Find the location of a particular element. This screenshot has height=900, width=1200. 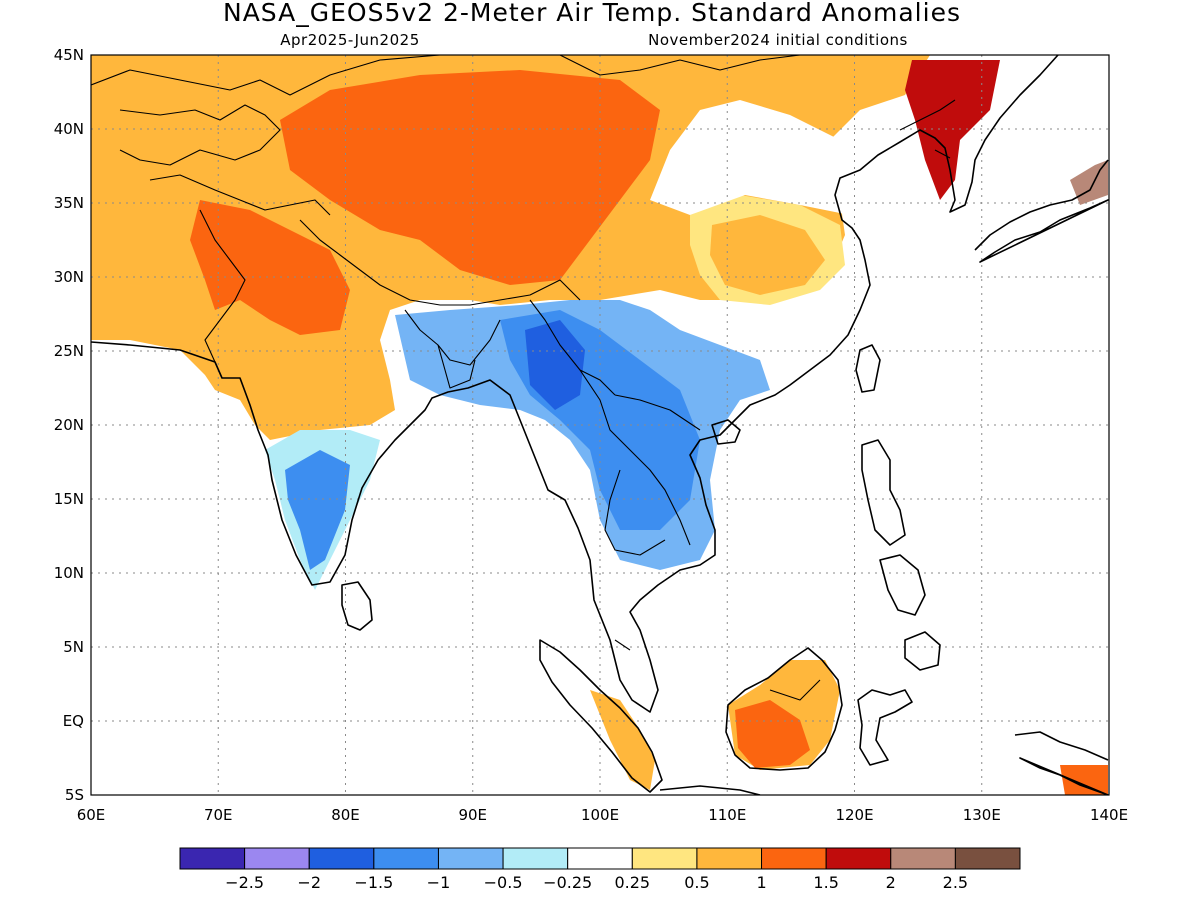

colorbar-tick-label: 2 is located at coordinates (891, 882).